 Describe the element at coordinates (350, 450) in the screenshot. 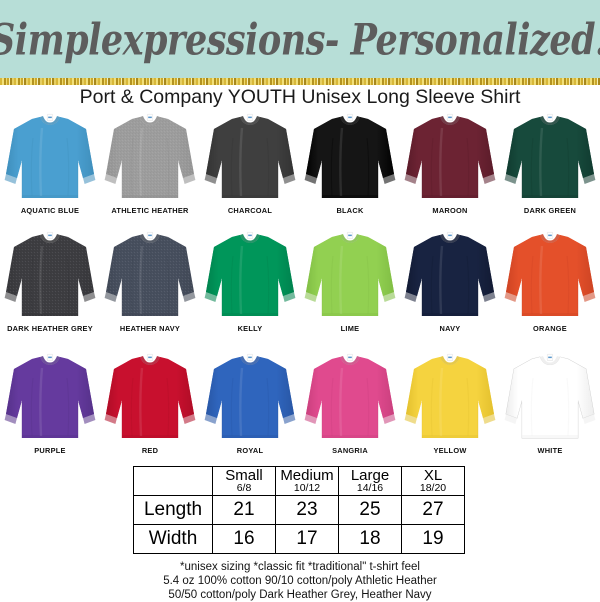

I see `color-label: SANGRIA` at that location.